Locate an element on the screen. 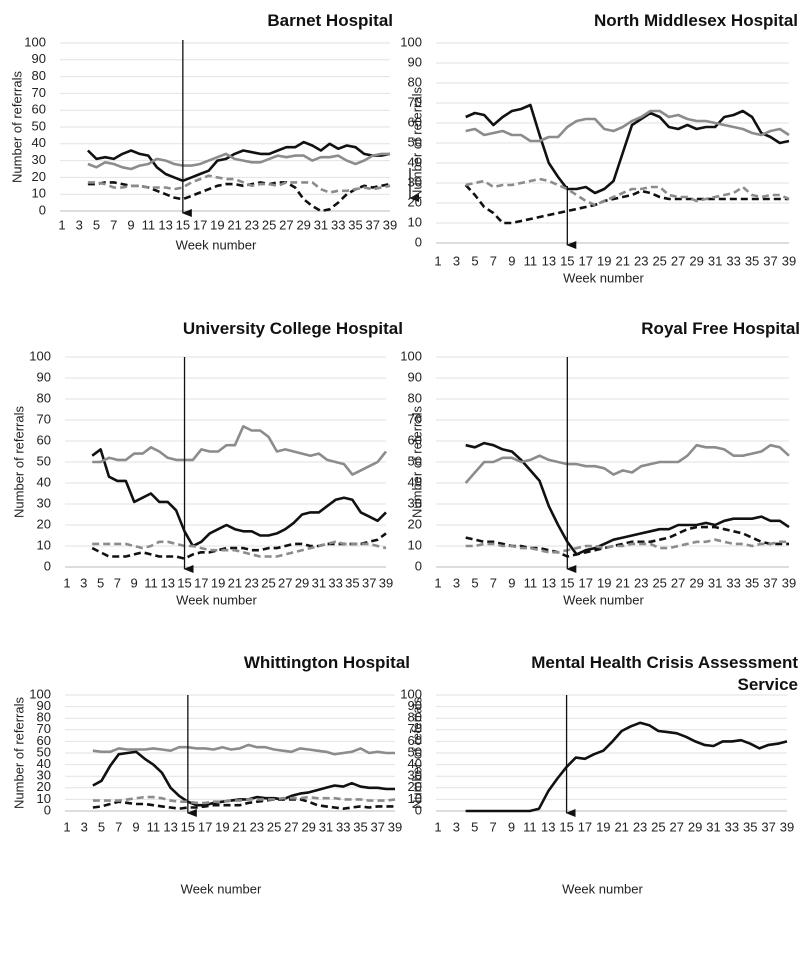 The image size is (802, 956). x-tick-label: 19 is located at coordinates (222, 826).